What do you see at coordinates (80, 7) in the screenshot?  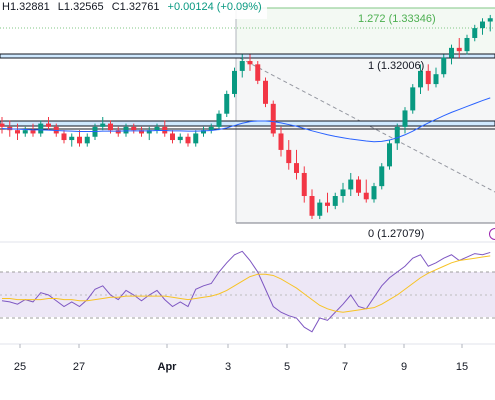 I see `ohlc-low: L1.32565` at bounding box center [80, 7].